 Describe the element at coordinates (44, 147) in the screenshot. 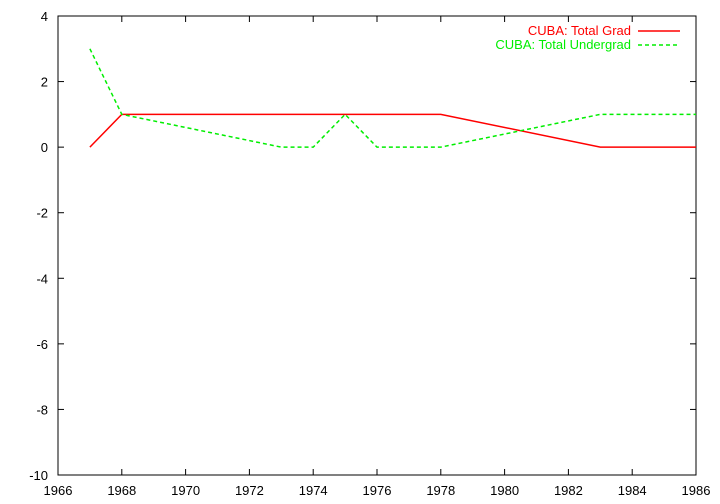

I see `y-tick-label: 0` at that location.